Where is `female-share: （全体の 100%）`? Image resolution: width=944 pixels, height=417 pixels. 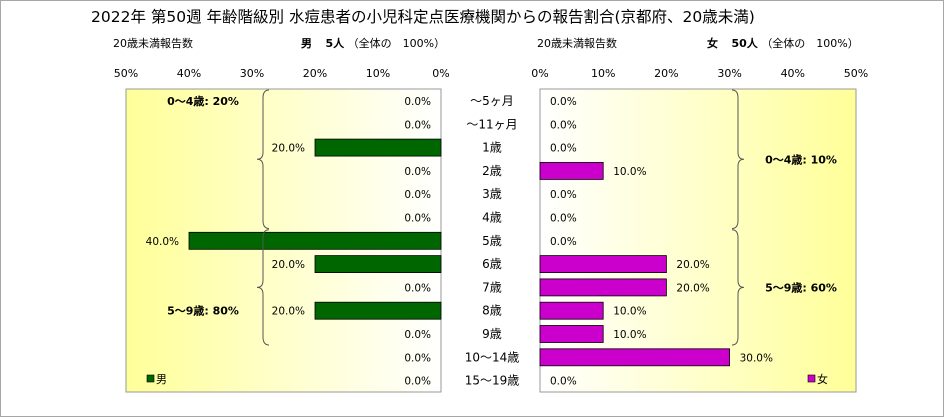
female-share: （全体の 100%） is located at coordinates (810, 43).